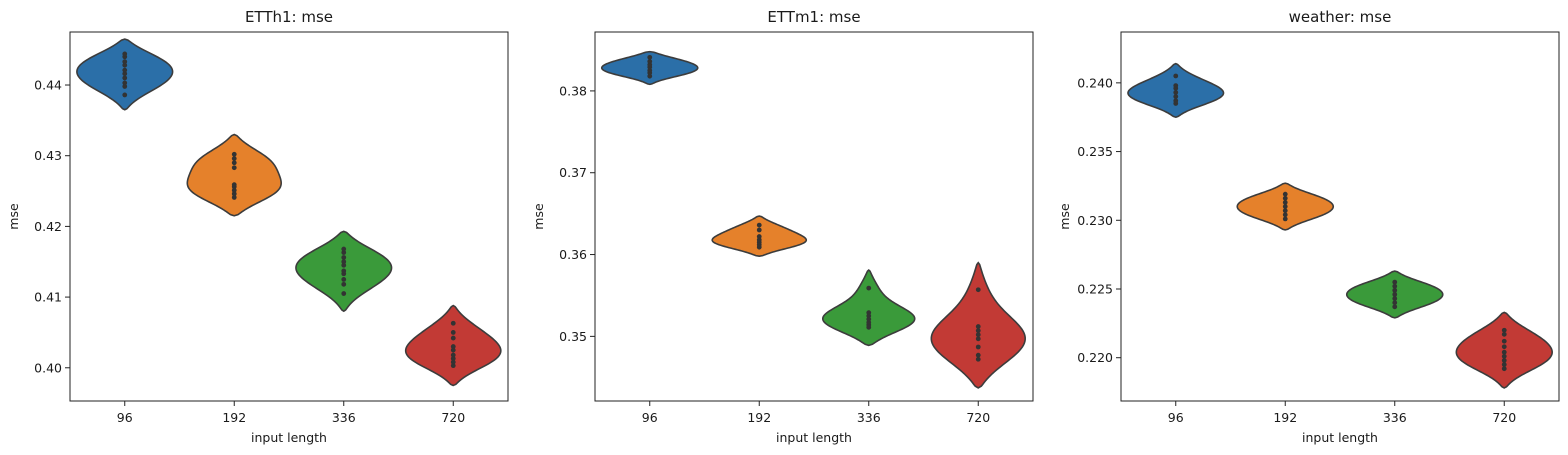 The width and height of the screenshot is (1568, 455). Describe the element at coordinates (289, 17) in the screenshot. I see `chart-title: ETTh1: mse` at that location.